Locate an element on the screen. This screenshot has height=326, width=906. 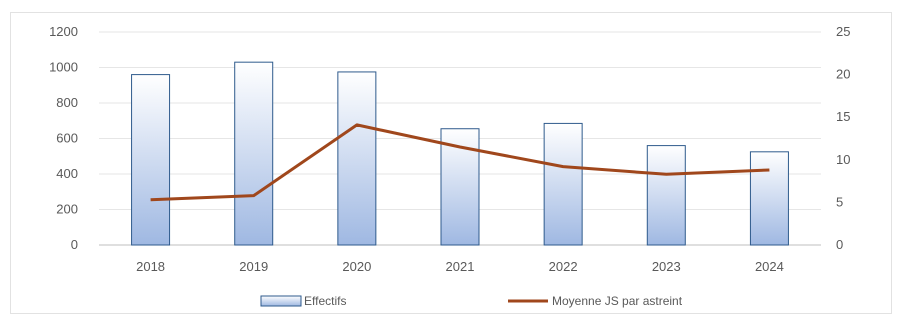
x-tick-label: 2023 is located at coordinates (666, 266).